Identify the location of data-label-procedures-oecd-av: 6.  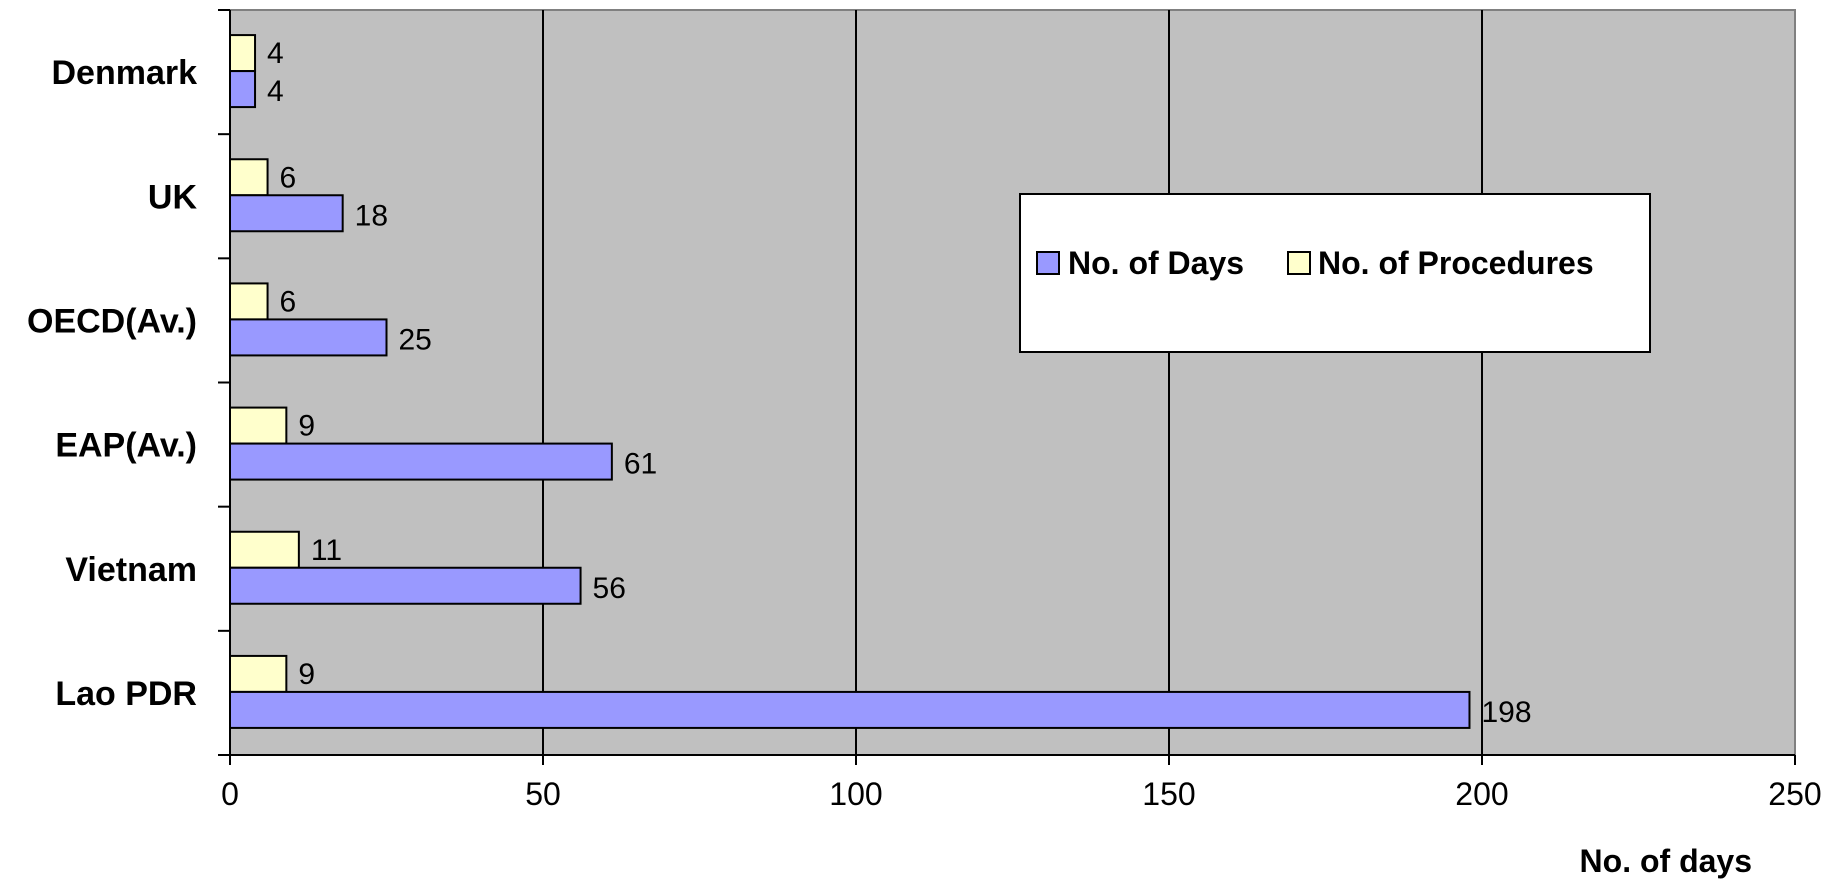
(288, 301).